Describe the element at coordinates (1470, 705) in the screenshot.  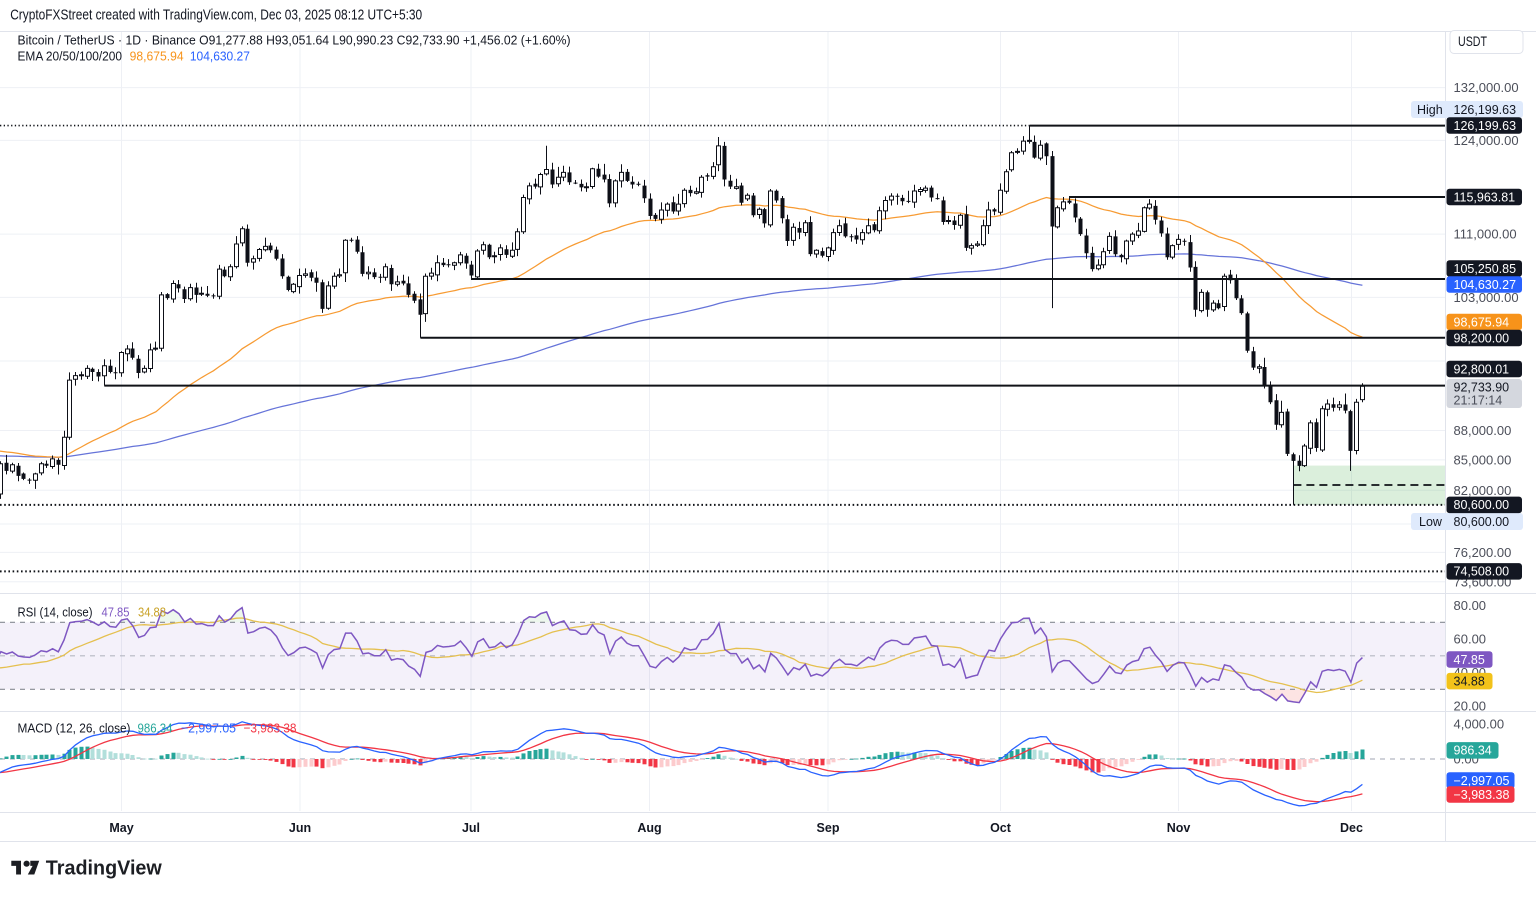
I see `svg-text: 20.00` at that location.